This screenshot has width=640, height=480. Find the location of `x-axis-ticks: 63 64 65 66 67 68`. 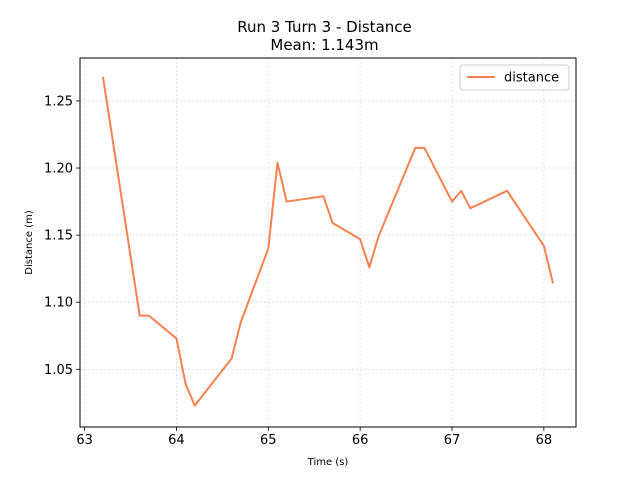

x-axis-ticks: 63 64 65 66 67 68 is located at coordinates (314, 437).